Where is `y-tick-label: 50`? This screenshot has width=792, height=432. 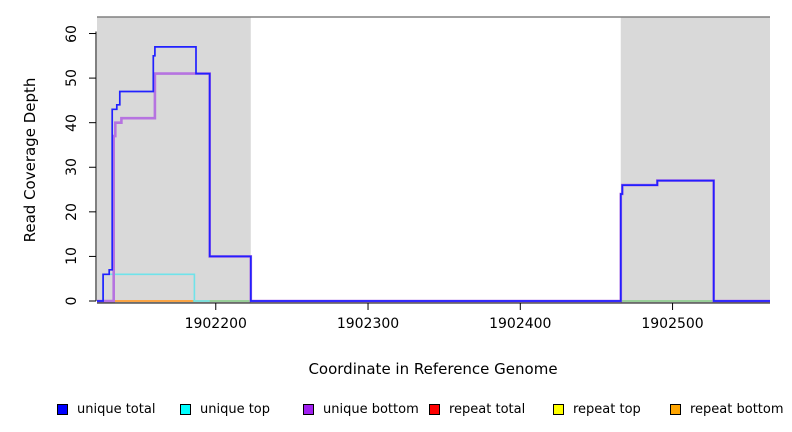 y-tick-label: 50 is located at coordinates (72, 78).